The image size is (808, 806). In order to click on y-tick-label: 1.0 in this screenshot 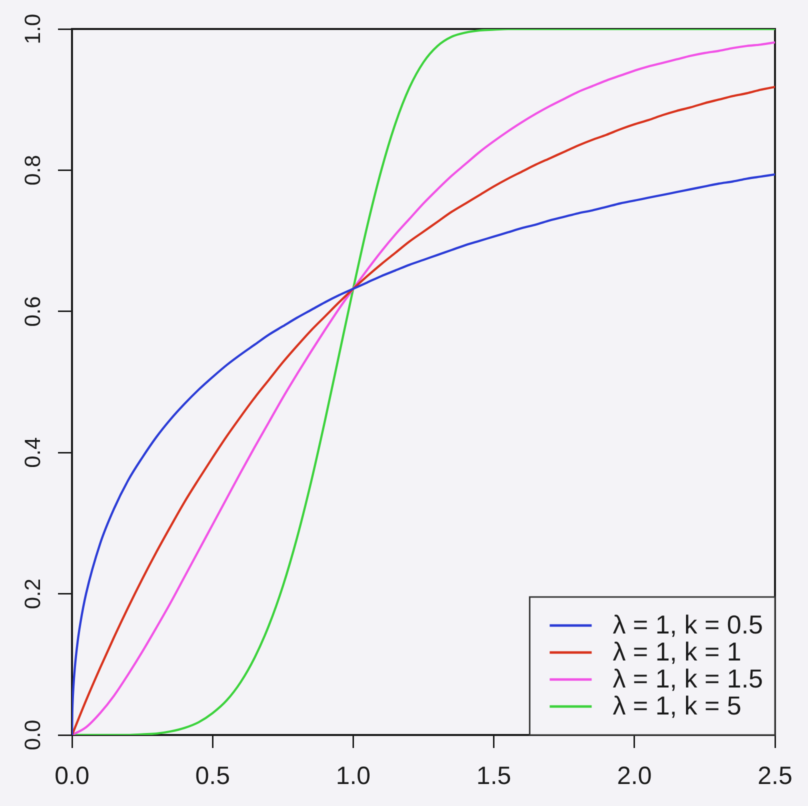, I will do `click(32, 29)`.